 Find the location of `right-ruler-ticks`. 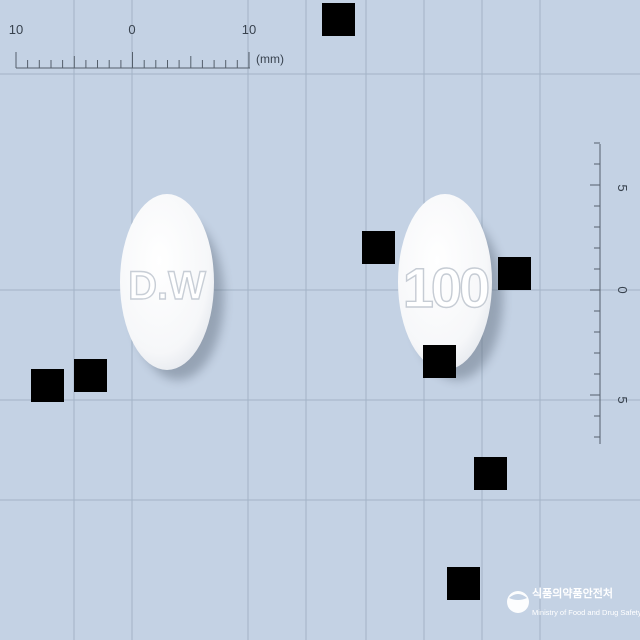

right-ruler-ticks is located at coordinates (595, 290).